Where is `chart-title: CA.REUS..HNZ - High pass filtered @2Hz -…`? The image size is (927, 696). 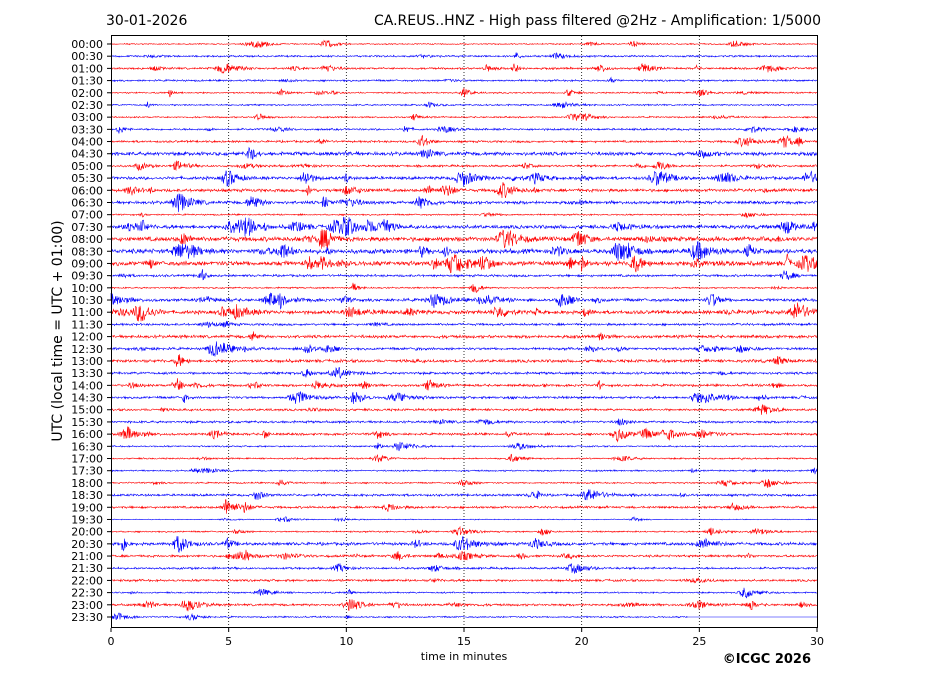
chart-title: CA.REUS..HNZ - High pass filtered @2Hz -… is located at coordinates (597, 21).